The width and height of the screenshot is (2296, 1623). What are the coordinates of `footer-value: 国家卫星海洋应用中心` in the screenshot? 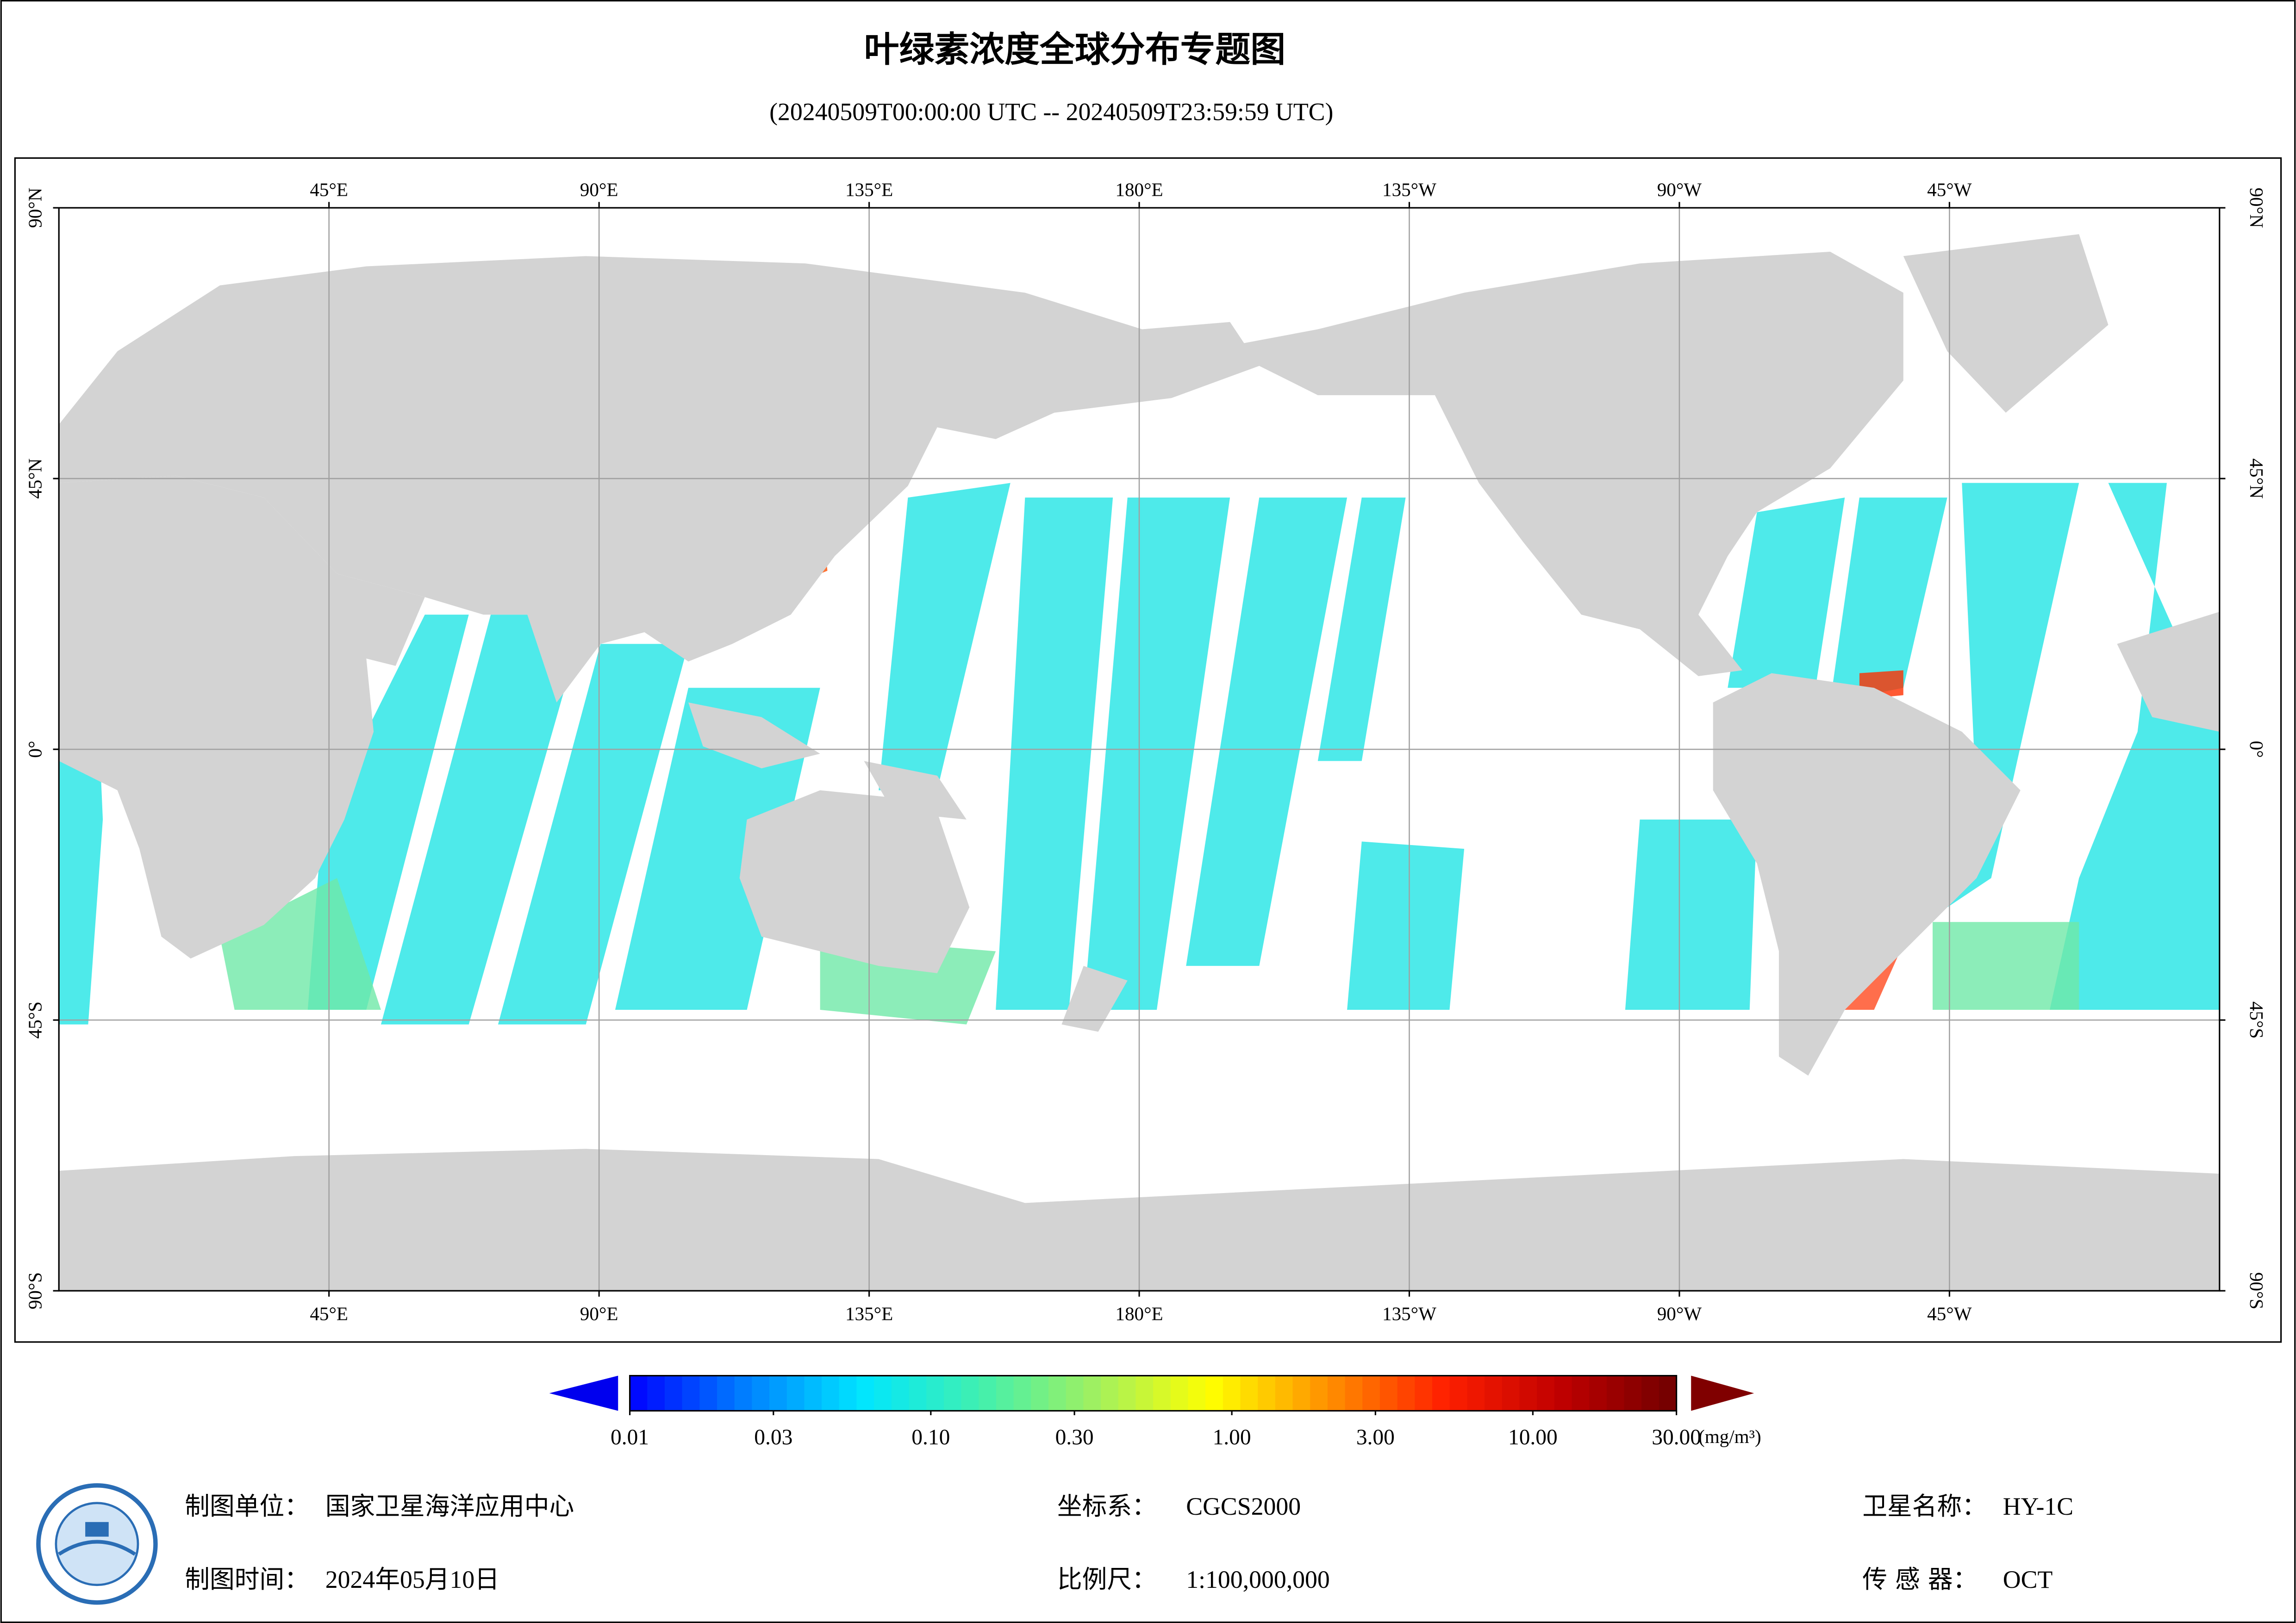 It's located at (449, 1506).